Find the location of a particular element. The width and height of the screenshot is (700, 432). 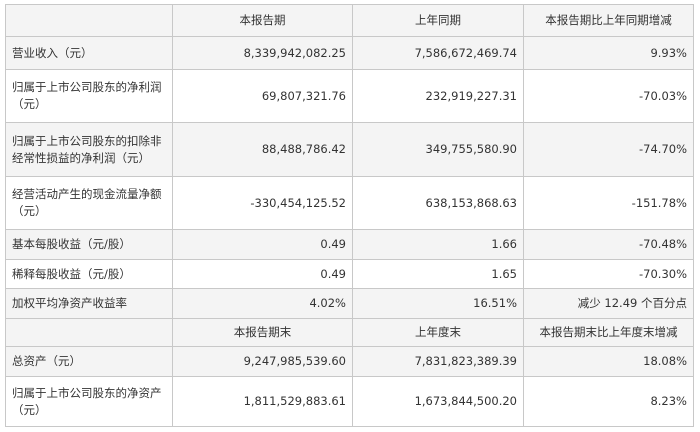

period-end-value: 9,247,985,539.60 is located at coordinates (262, 361).